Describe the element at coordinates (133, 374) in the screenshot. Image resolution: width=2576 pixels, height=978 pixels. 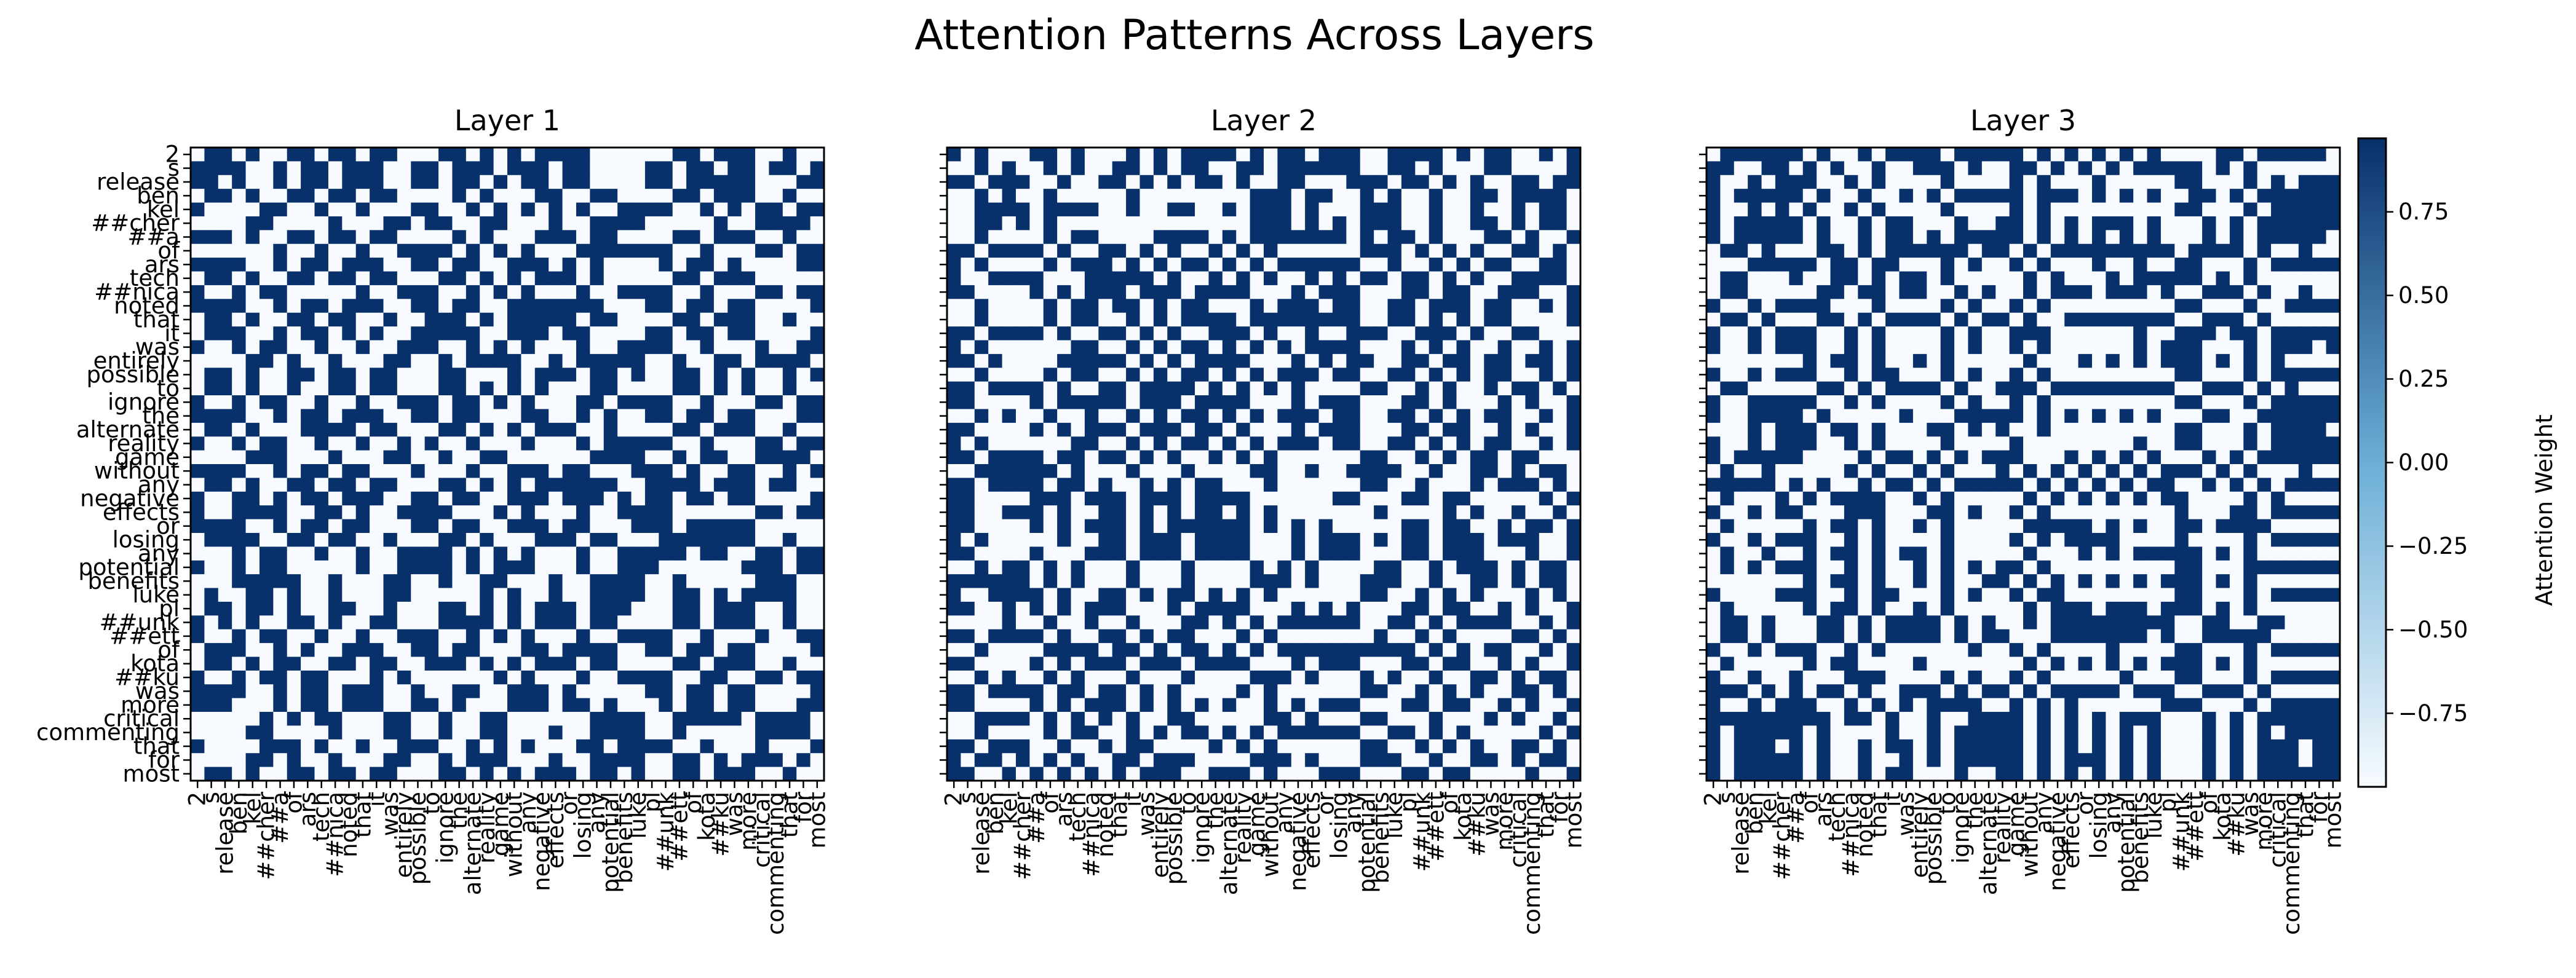
I see `y-tick-label: possible` at that location.